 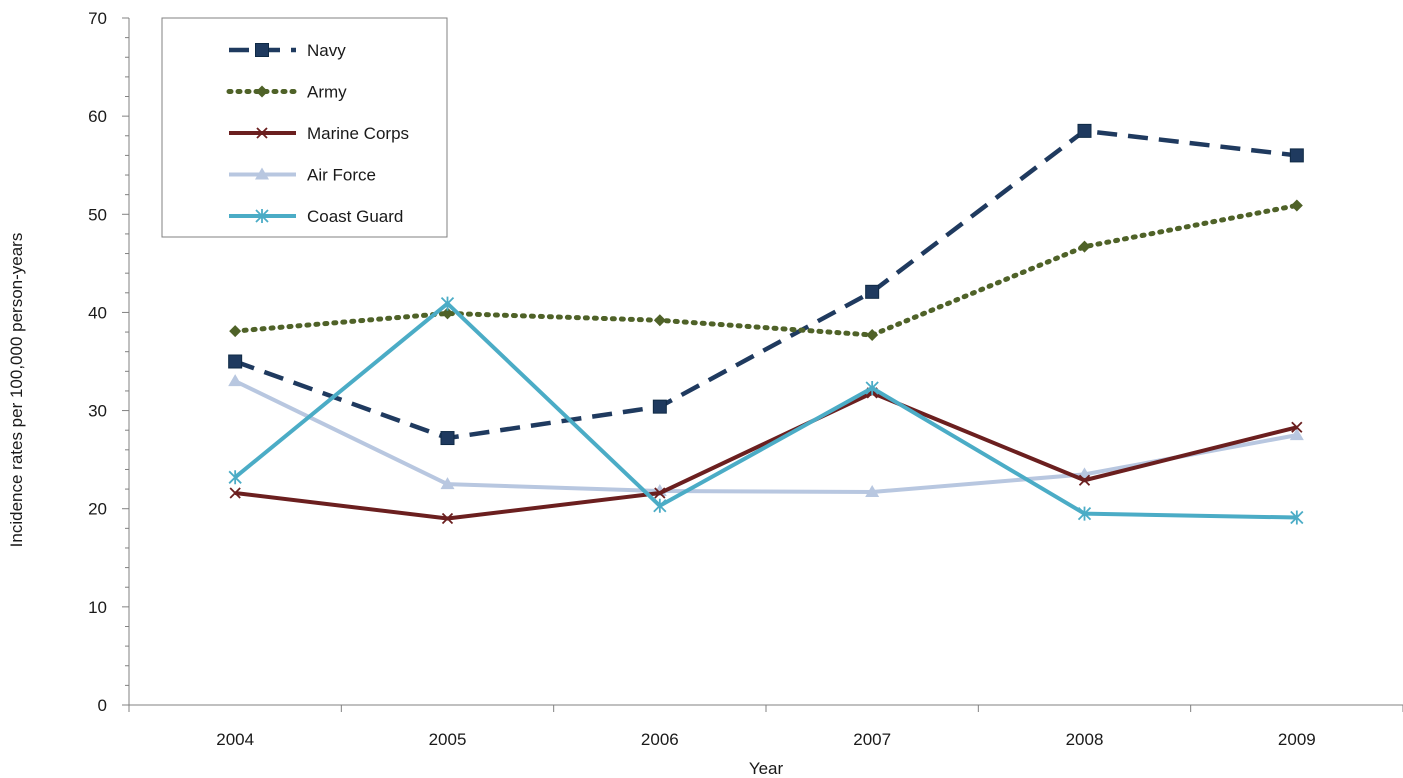 I want to click on x-tick-label: 2008, so click(x=1085, y=739).